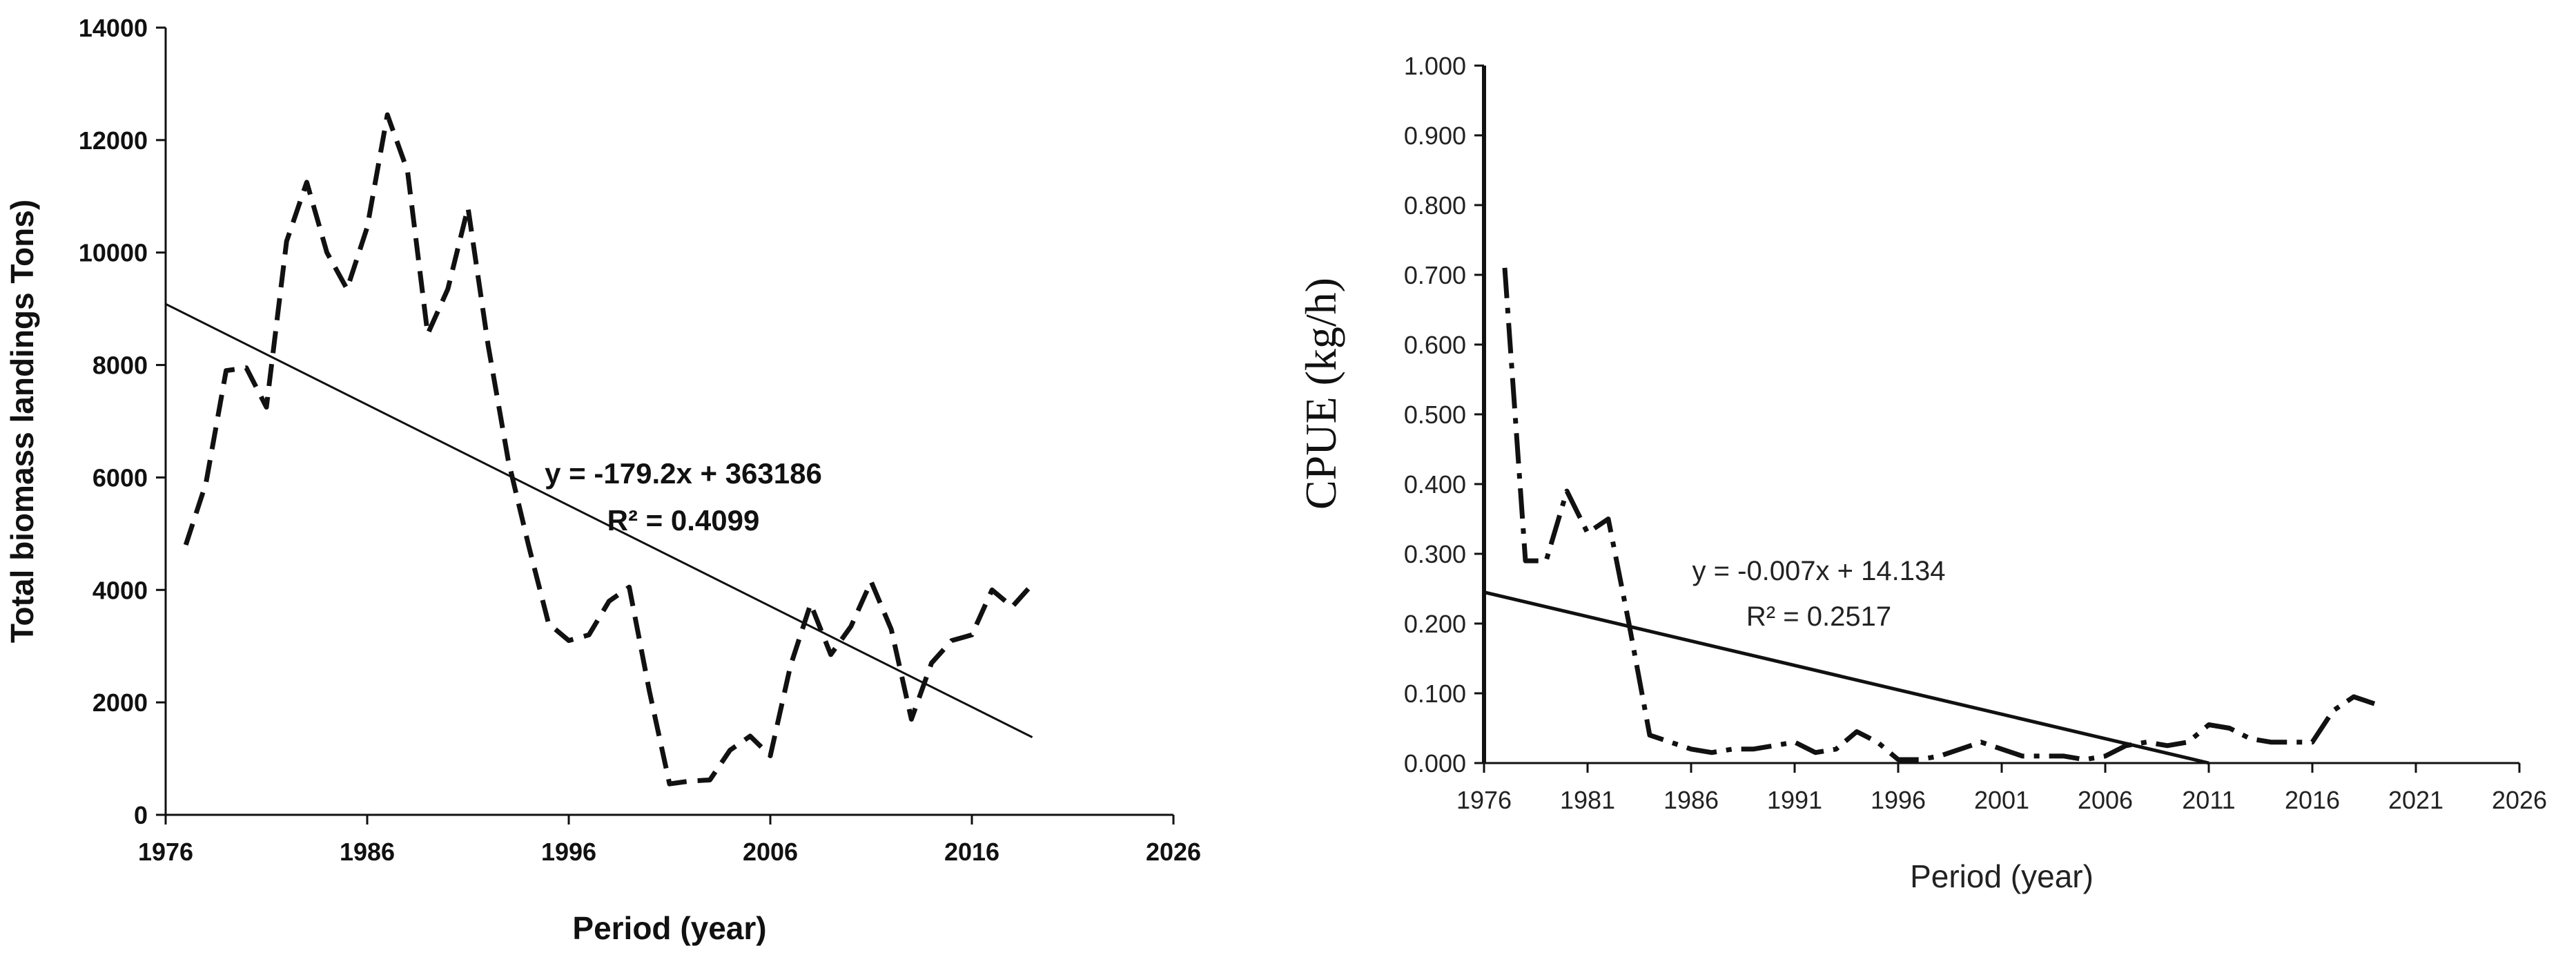 The height and width of the screenshot is (964, 2576). I want to click on y-tick-label: 4000, so click(120, 590).